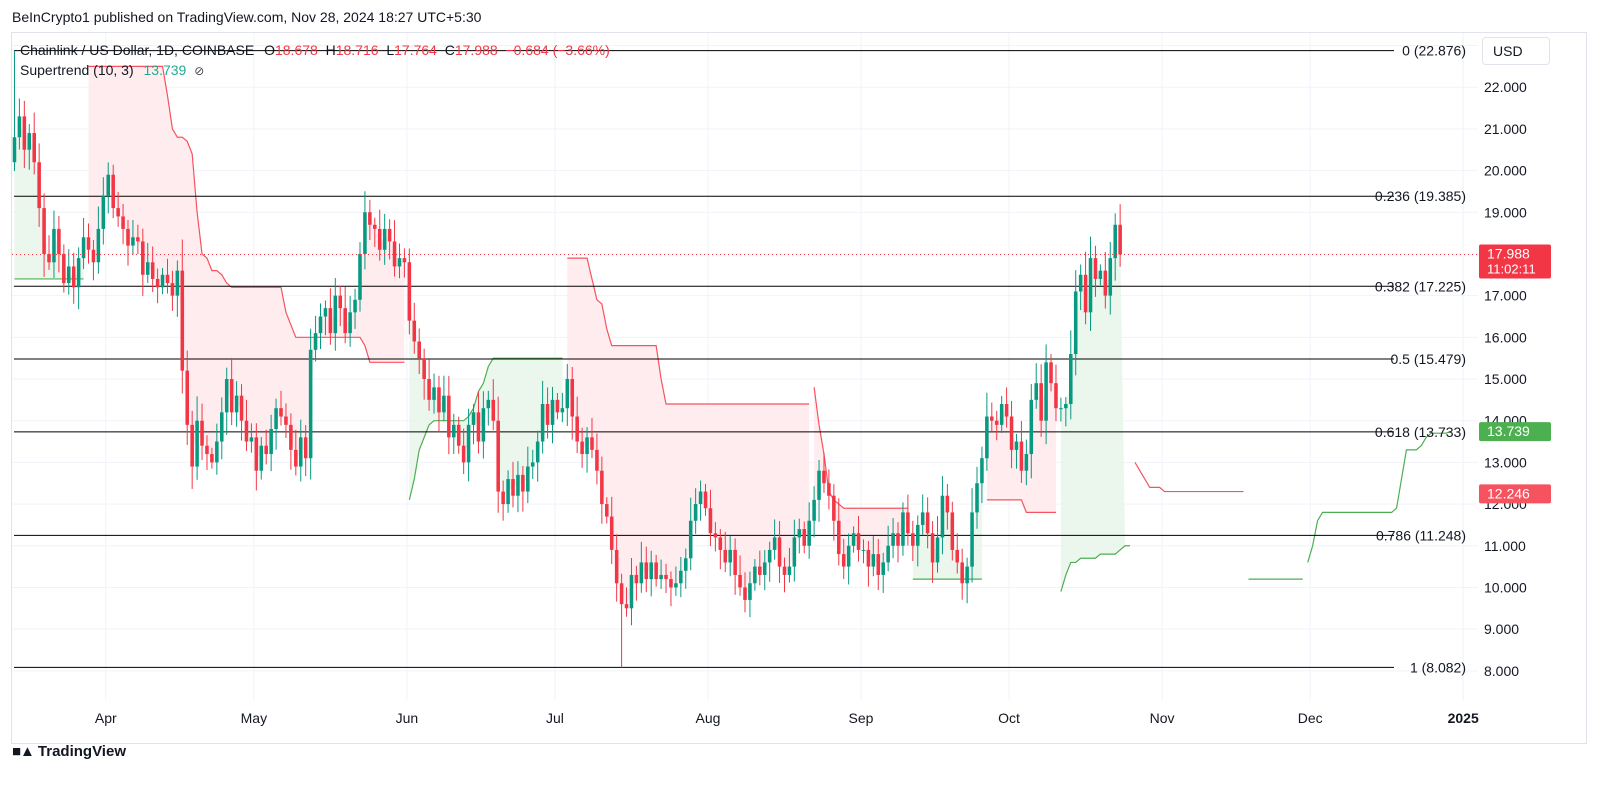  I want to click on eye-off-icon: ⊘, so click(199, 71).